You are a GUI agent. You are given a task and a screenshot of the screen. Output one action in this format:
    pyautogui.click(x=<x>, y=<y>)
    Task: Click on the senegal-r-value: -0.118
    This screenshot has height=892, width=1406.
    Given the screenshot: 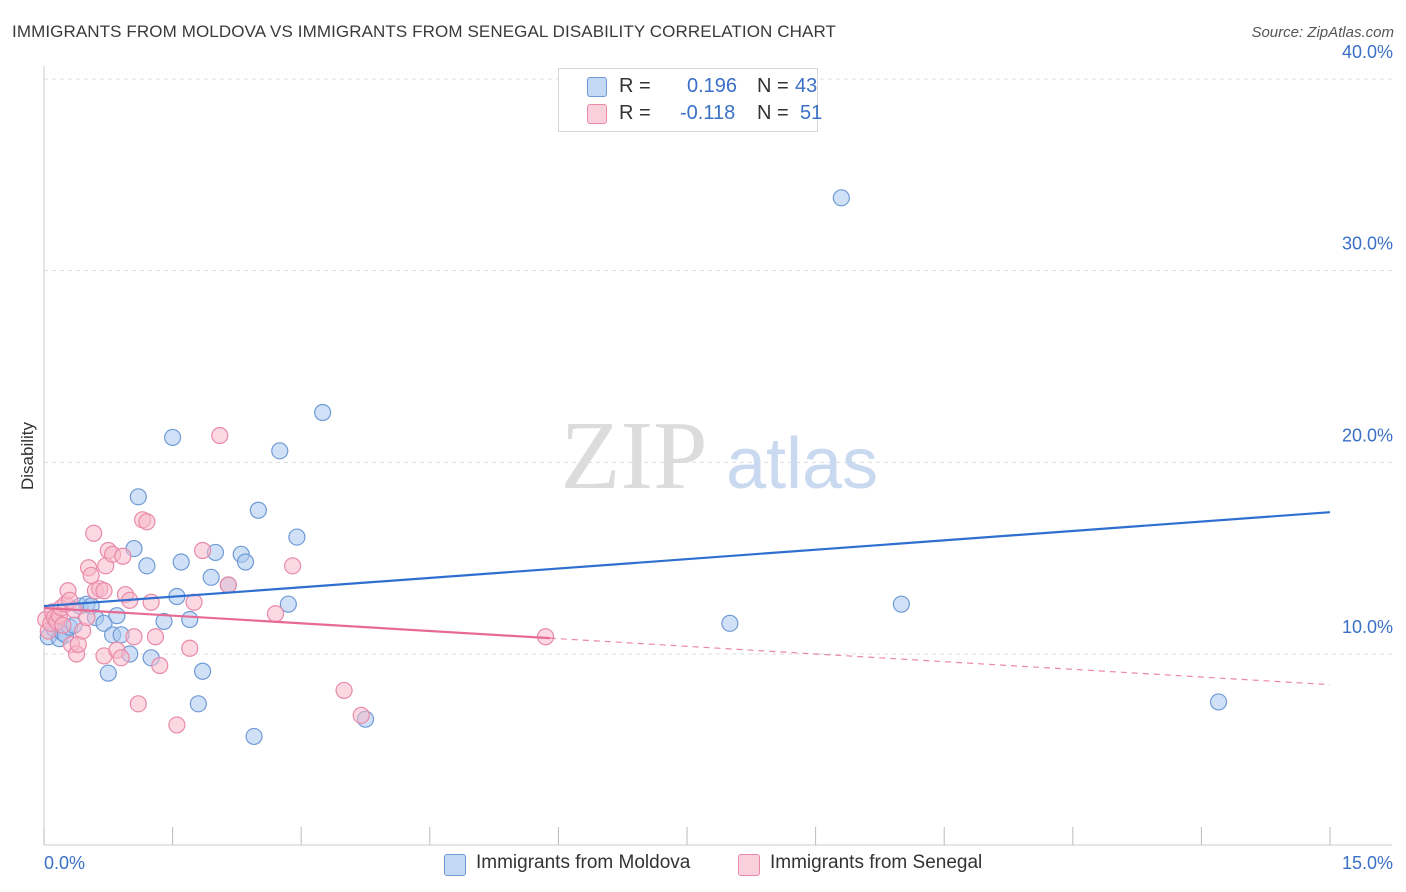 What is the action you would take?
    pyautogui.click(x=708, y=113)
    